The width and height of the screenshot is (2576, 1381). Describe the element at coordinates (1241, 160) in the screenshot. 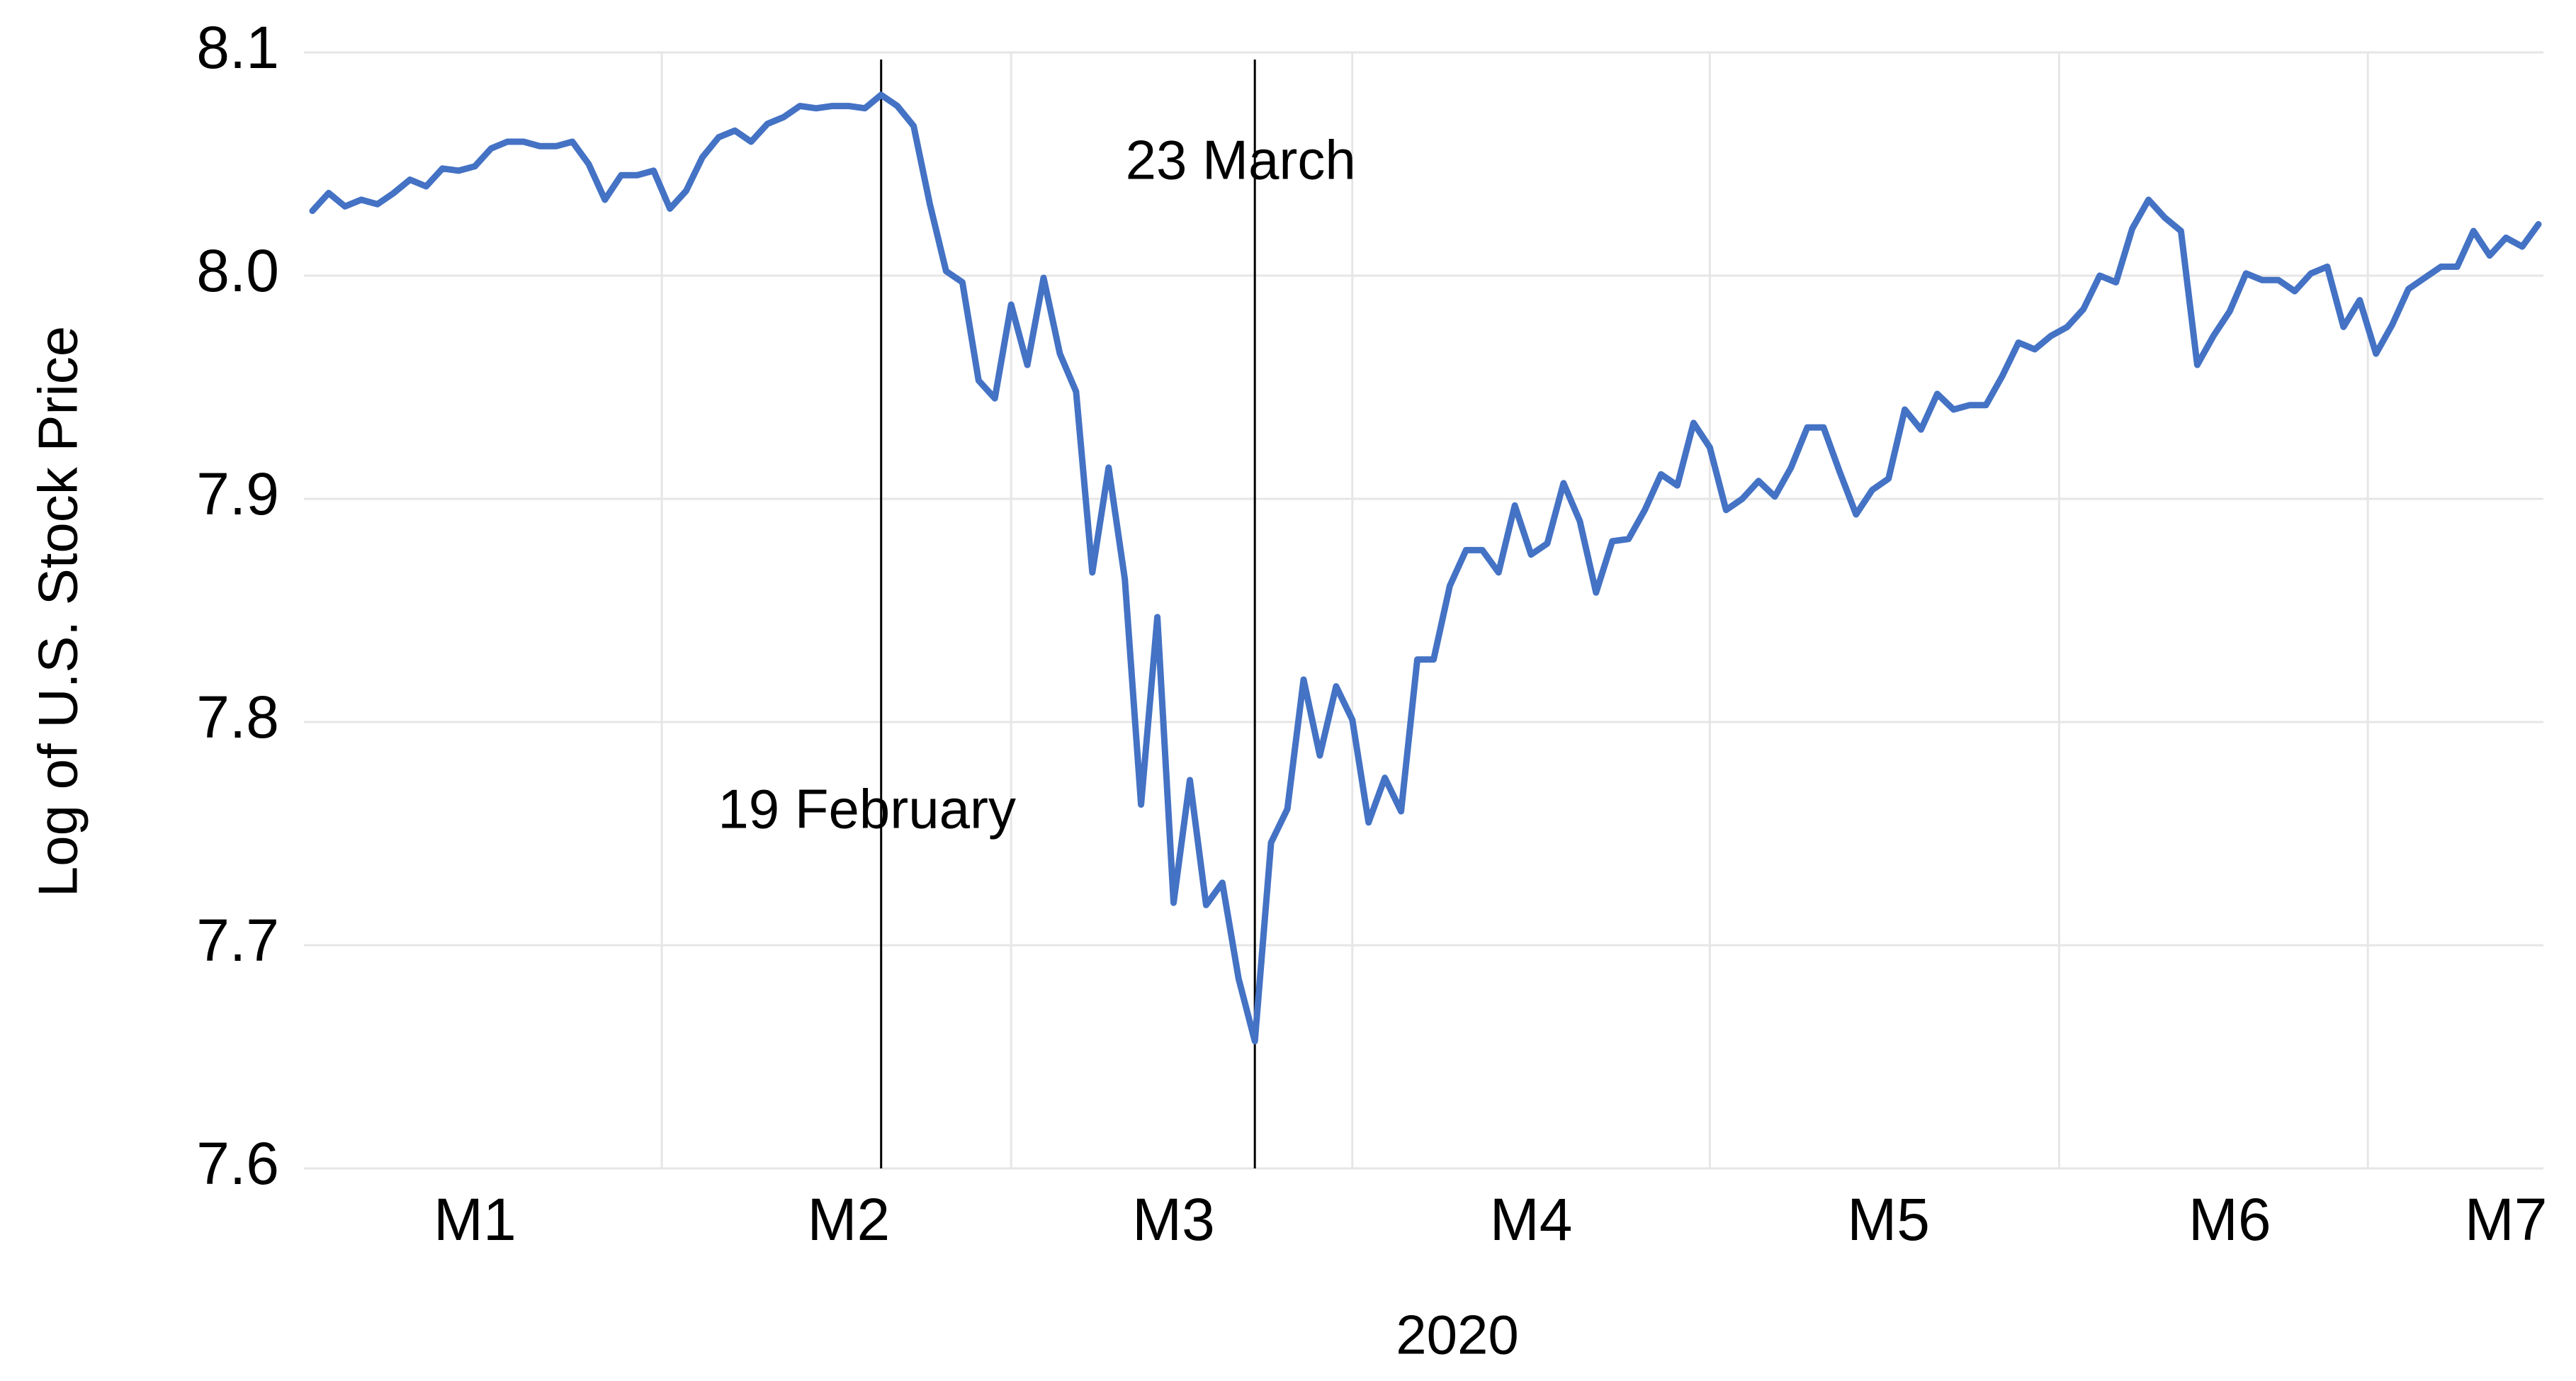

I see `annotation: 23 March` at that location.